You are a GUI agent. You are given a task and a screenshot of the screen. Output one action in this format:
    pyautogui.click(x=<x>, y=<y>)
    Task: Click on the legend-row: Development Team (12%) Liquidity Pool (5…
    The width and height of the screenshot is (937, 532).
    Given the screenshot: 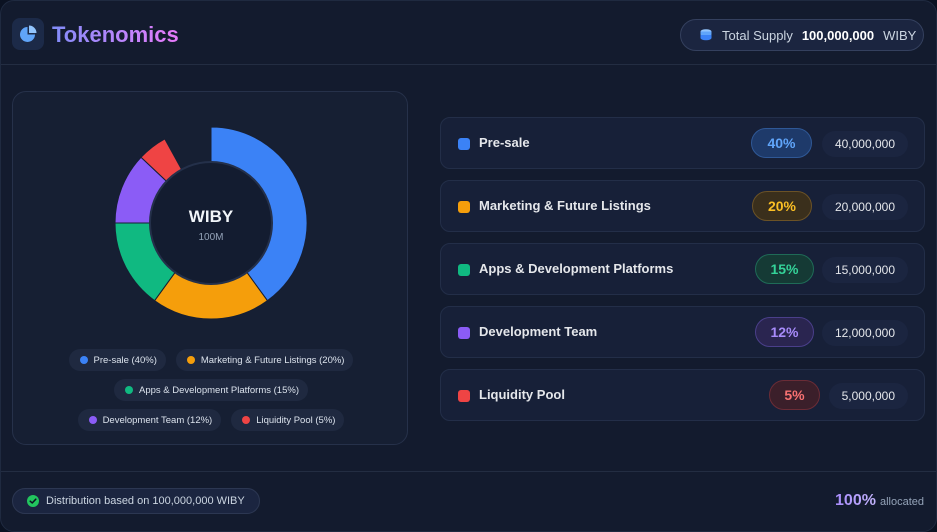 What is the action you would take?
    pyautogui.click(x=211, y=420)
    